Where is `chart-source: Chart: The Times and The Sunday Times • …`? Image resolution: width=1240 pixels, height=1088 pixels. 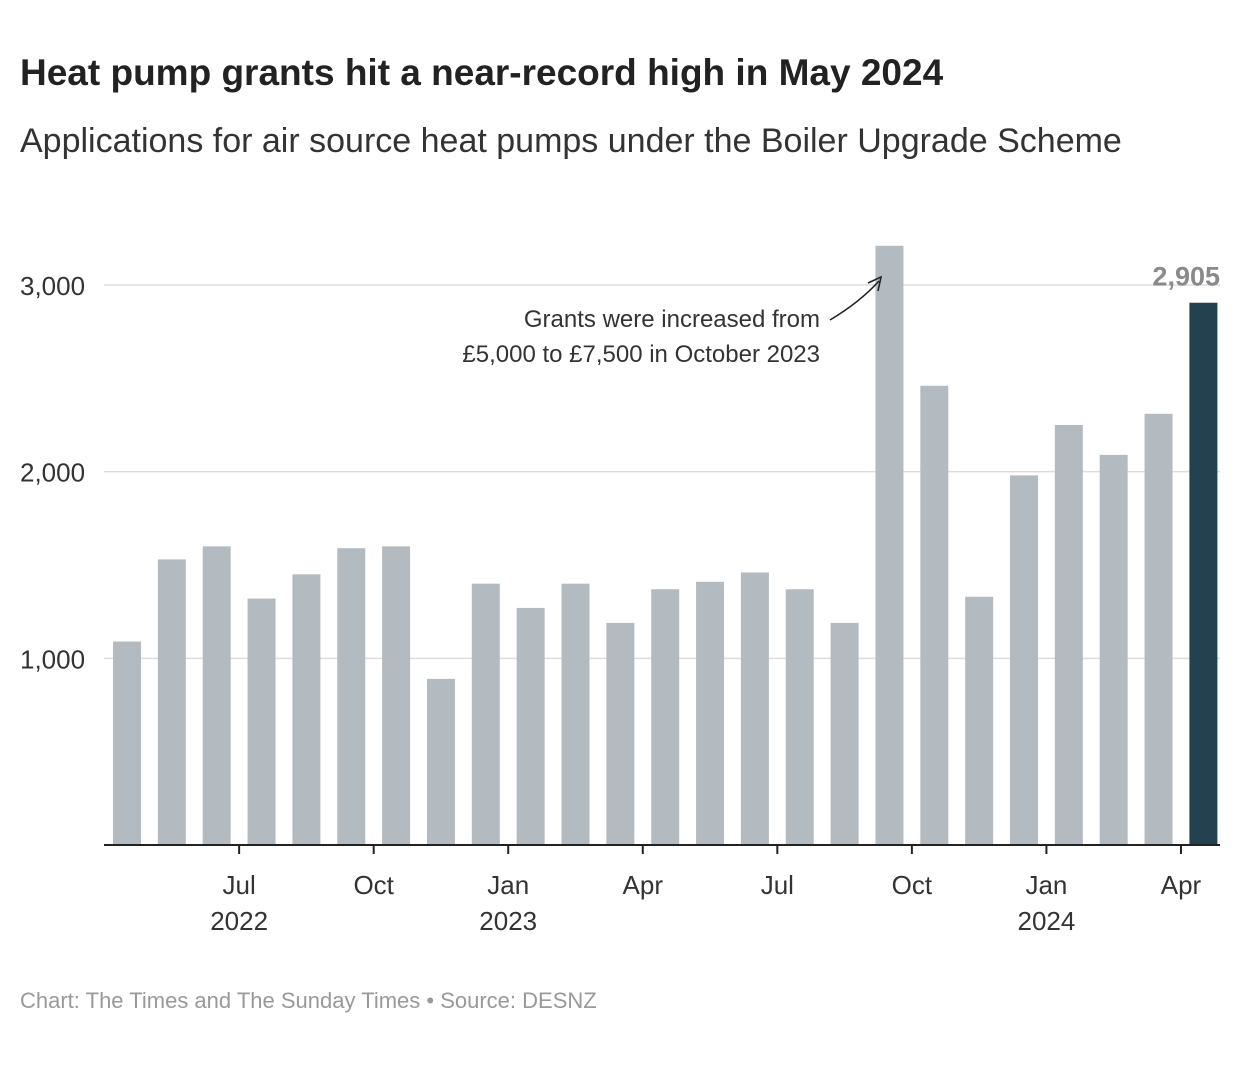 chart-source: Chart: The Times and The Sunday Times • … is located at coordinates (308, 1000).